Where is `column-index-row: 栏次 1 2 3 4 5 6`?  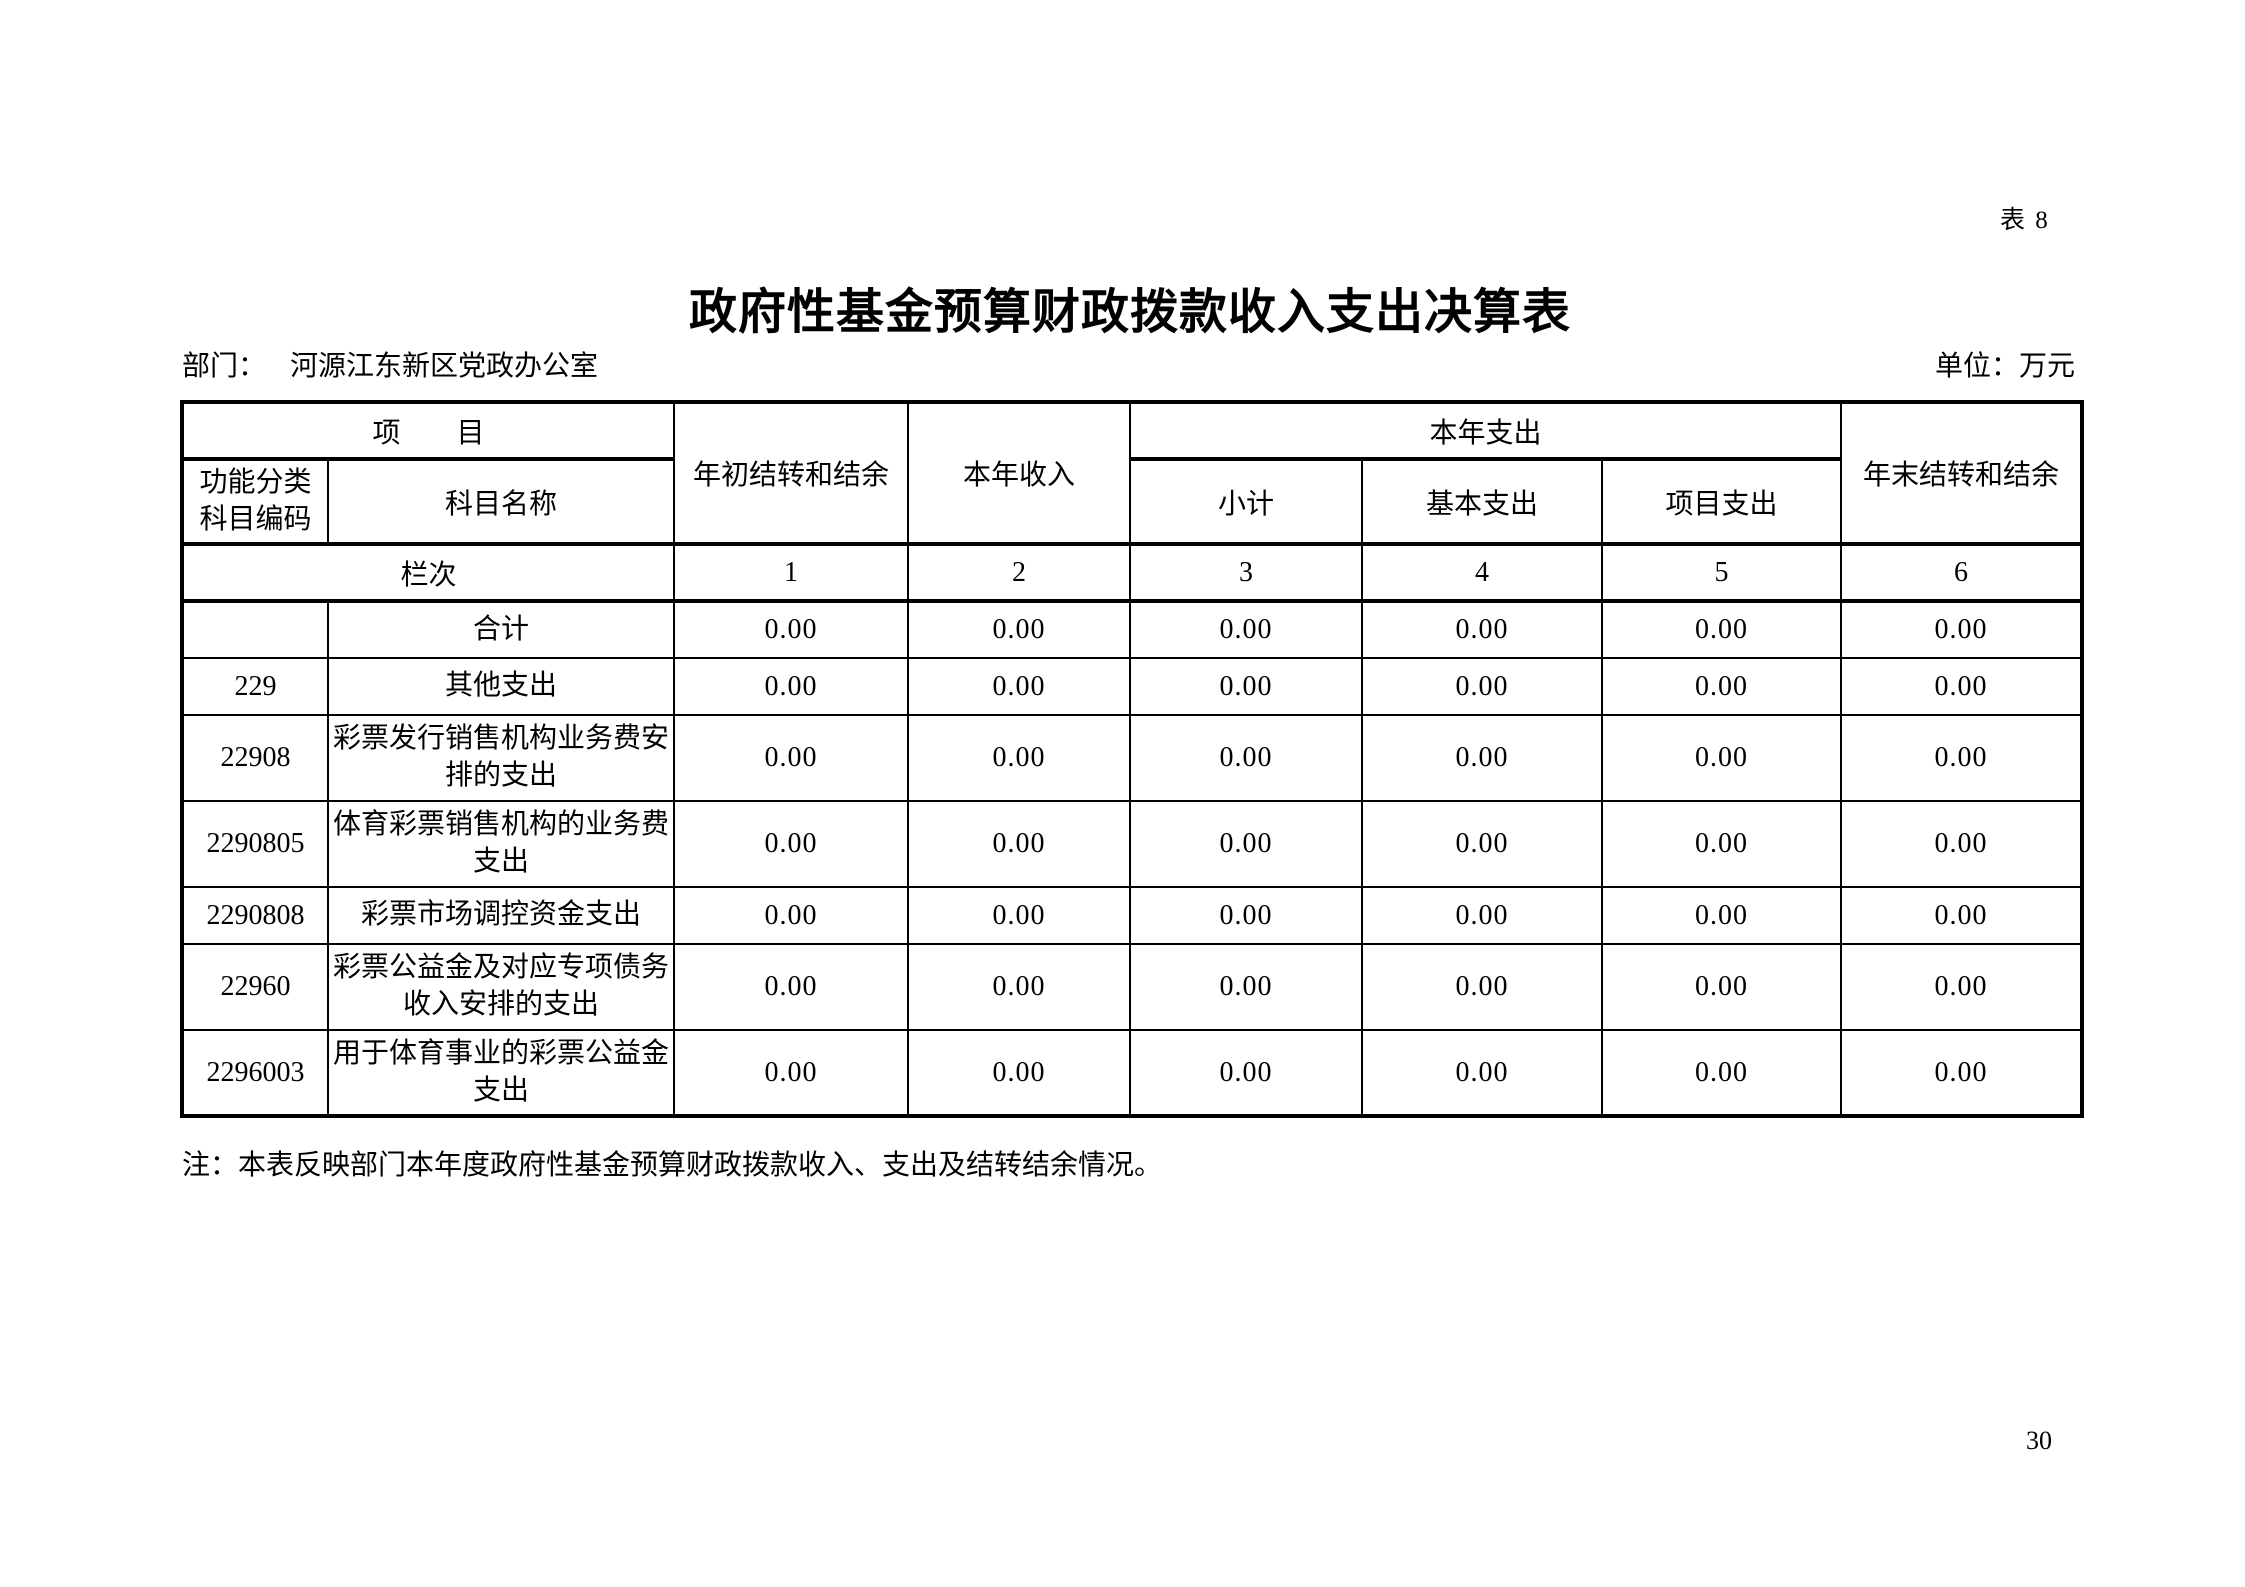
column-index-row: 栏次 1 2 3 4 5 6 is located at coordinates (1132, 572).